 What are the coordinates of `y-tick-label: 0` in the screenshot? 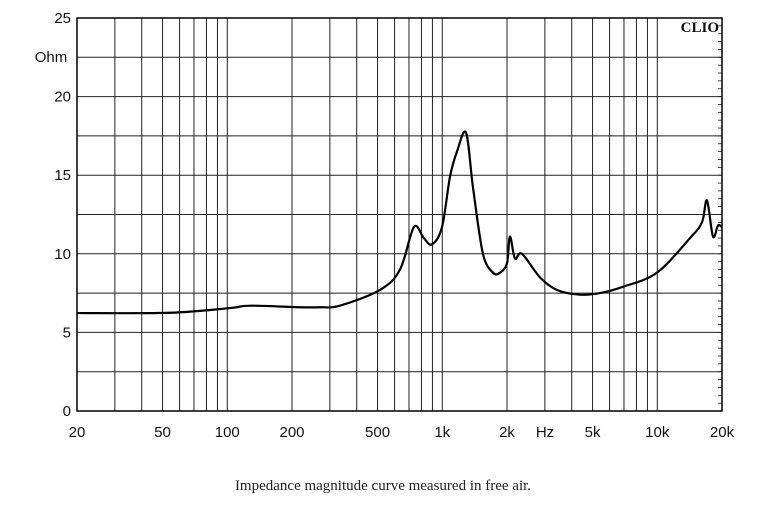 It's located at (67, 411).